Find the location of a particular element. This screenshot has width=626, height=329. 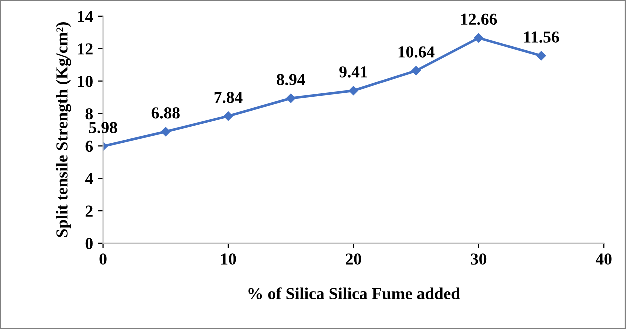

y-tick-label: 2 is located at coordinates (89, 211).